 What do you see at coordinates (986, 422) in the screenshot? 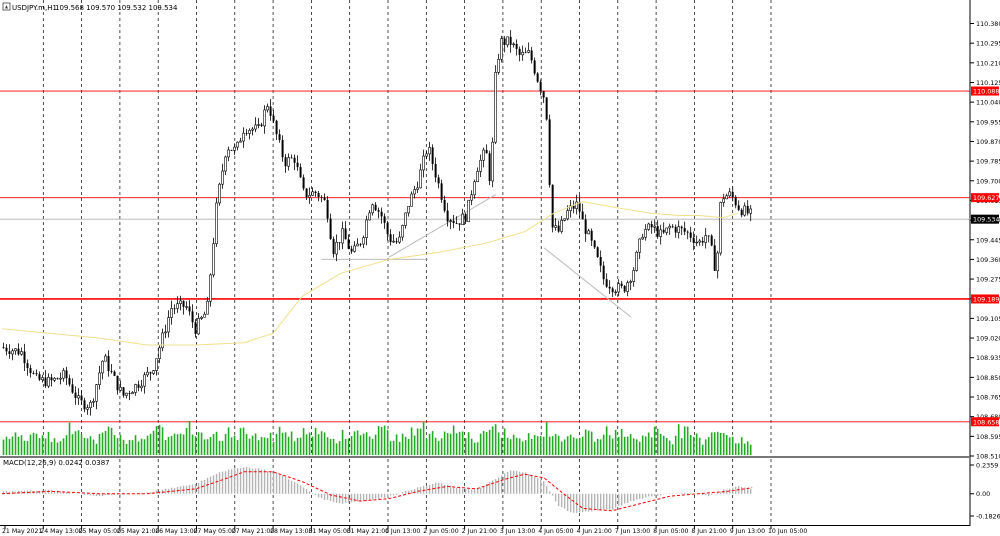
I see `level-label: 108.658` at bounding box center [986, 422].